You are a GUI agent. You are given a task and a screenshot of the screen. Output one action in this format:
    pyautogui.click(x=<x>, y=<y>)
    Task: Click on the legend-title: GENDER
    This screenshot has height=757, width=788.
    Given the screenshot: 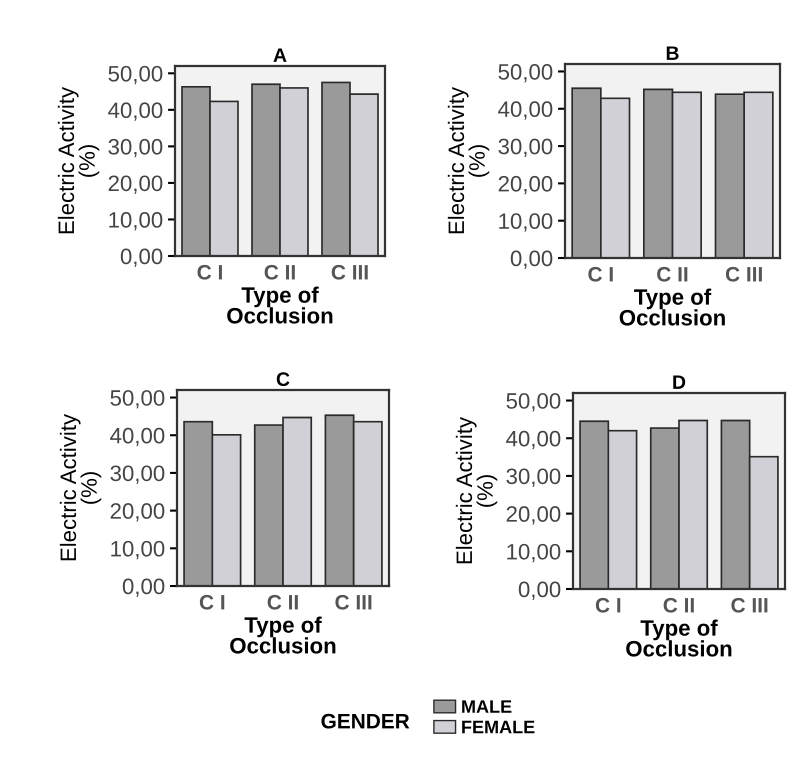 What is the action you would take?
    pyautogui.click(x=365, y=721)
    